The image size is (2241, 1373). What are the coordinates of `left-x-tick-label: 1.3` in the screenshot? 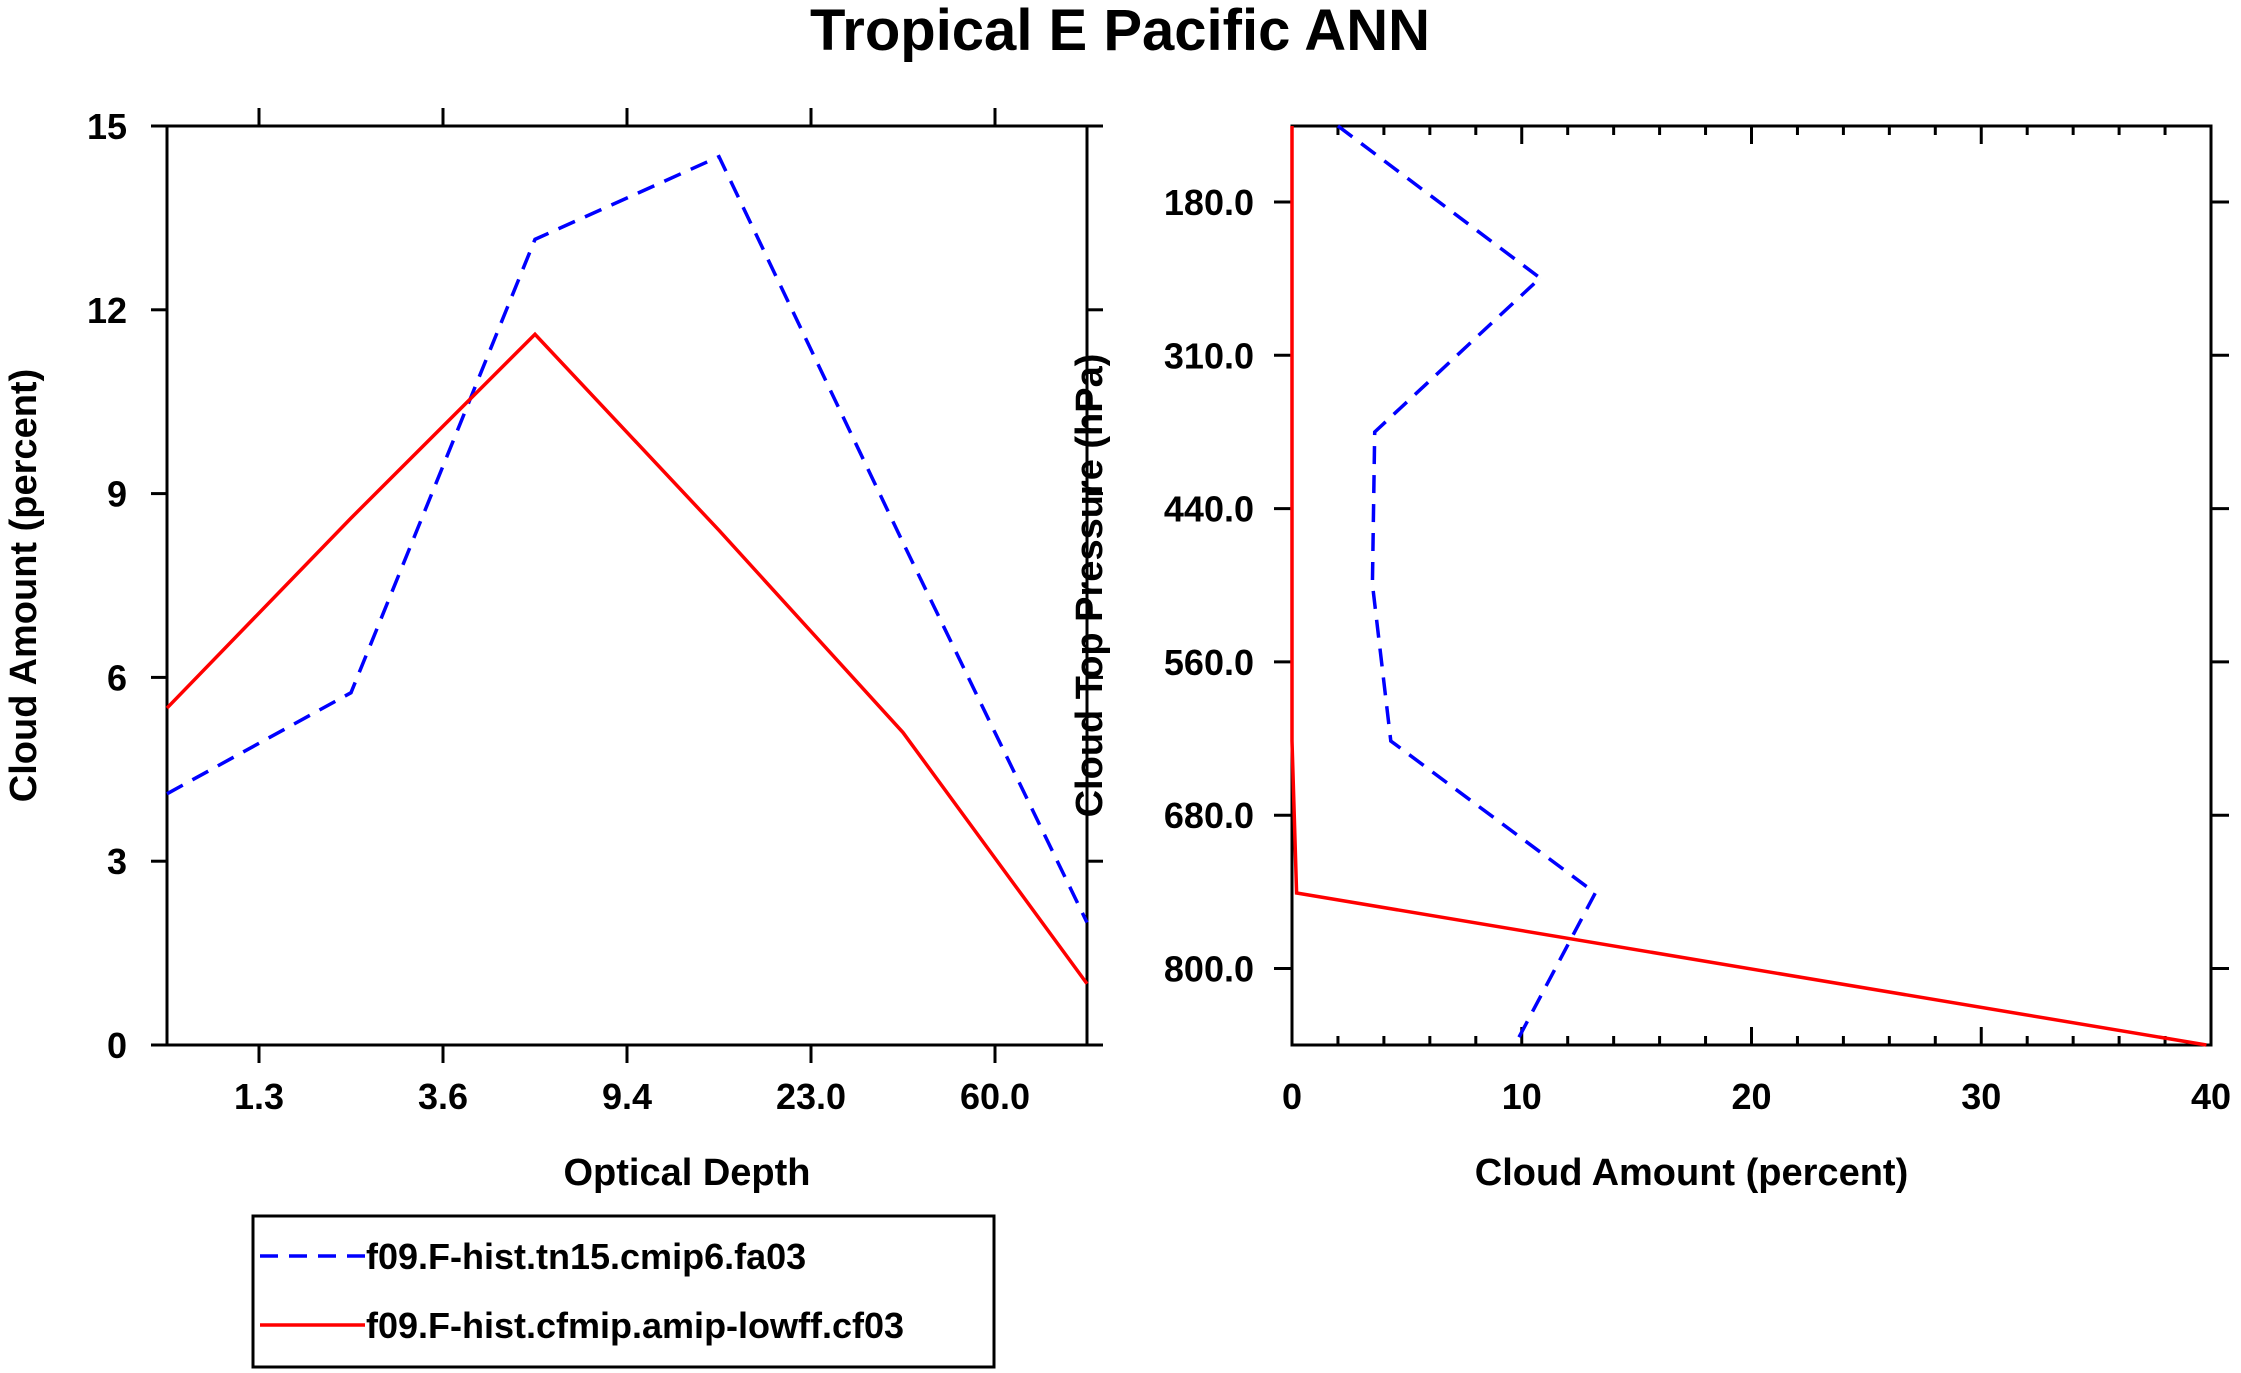 It's located at (259, 1096).